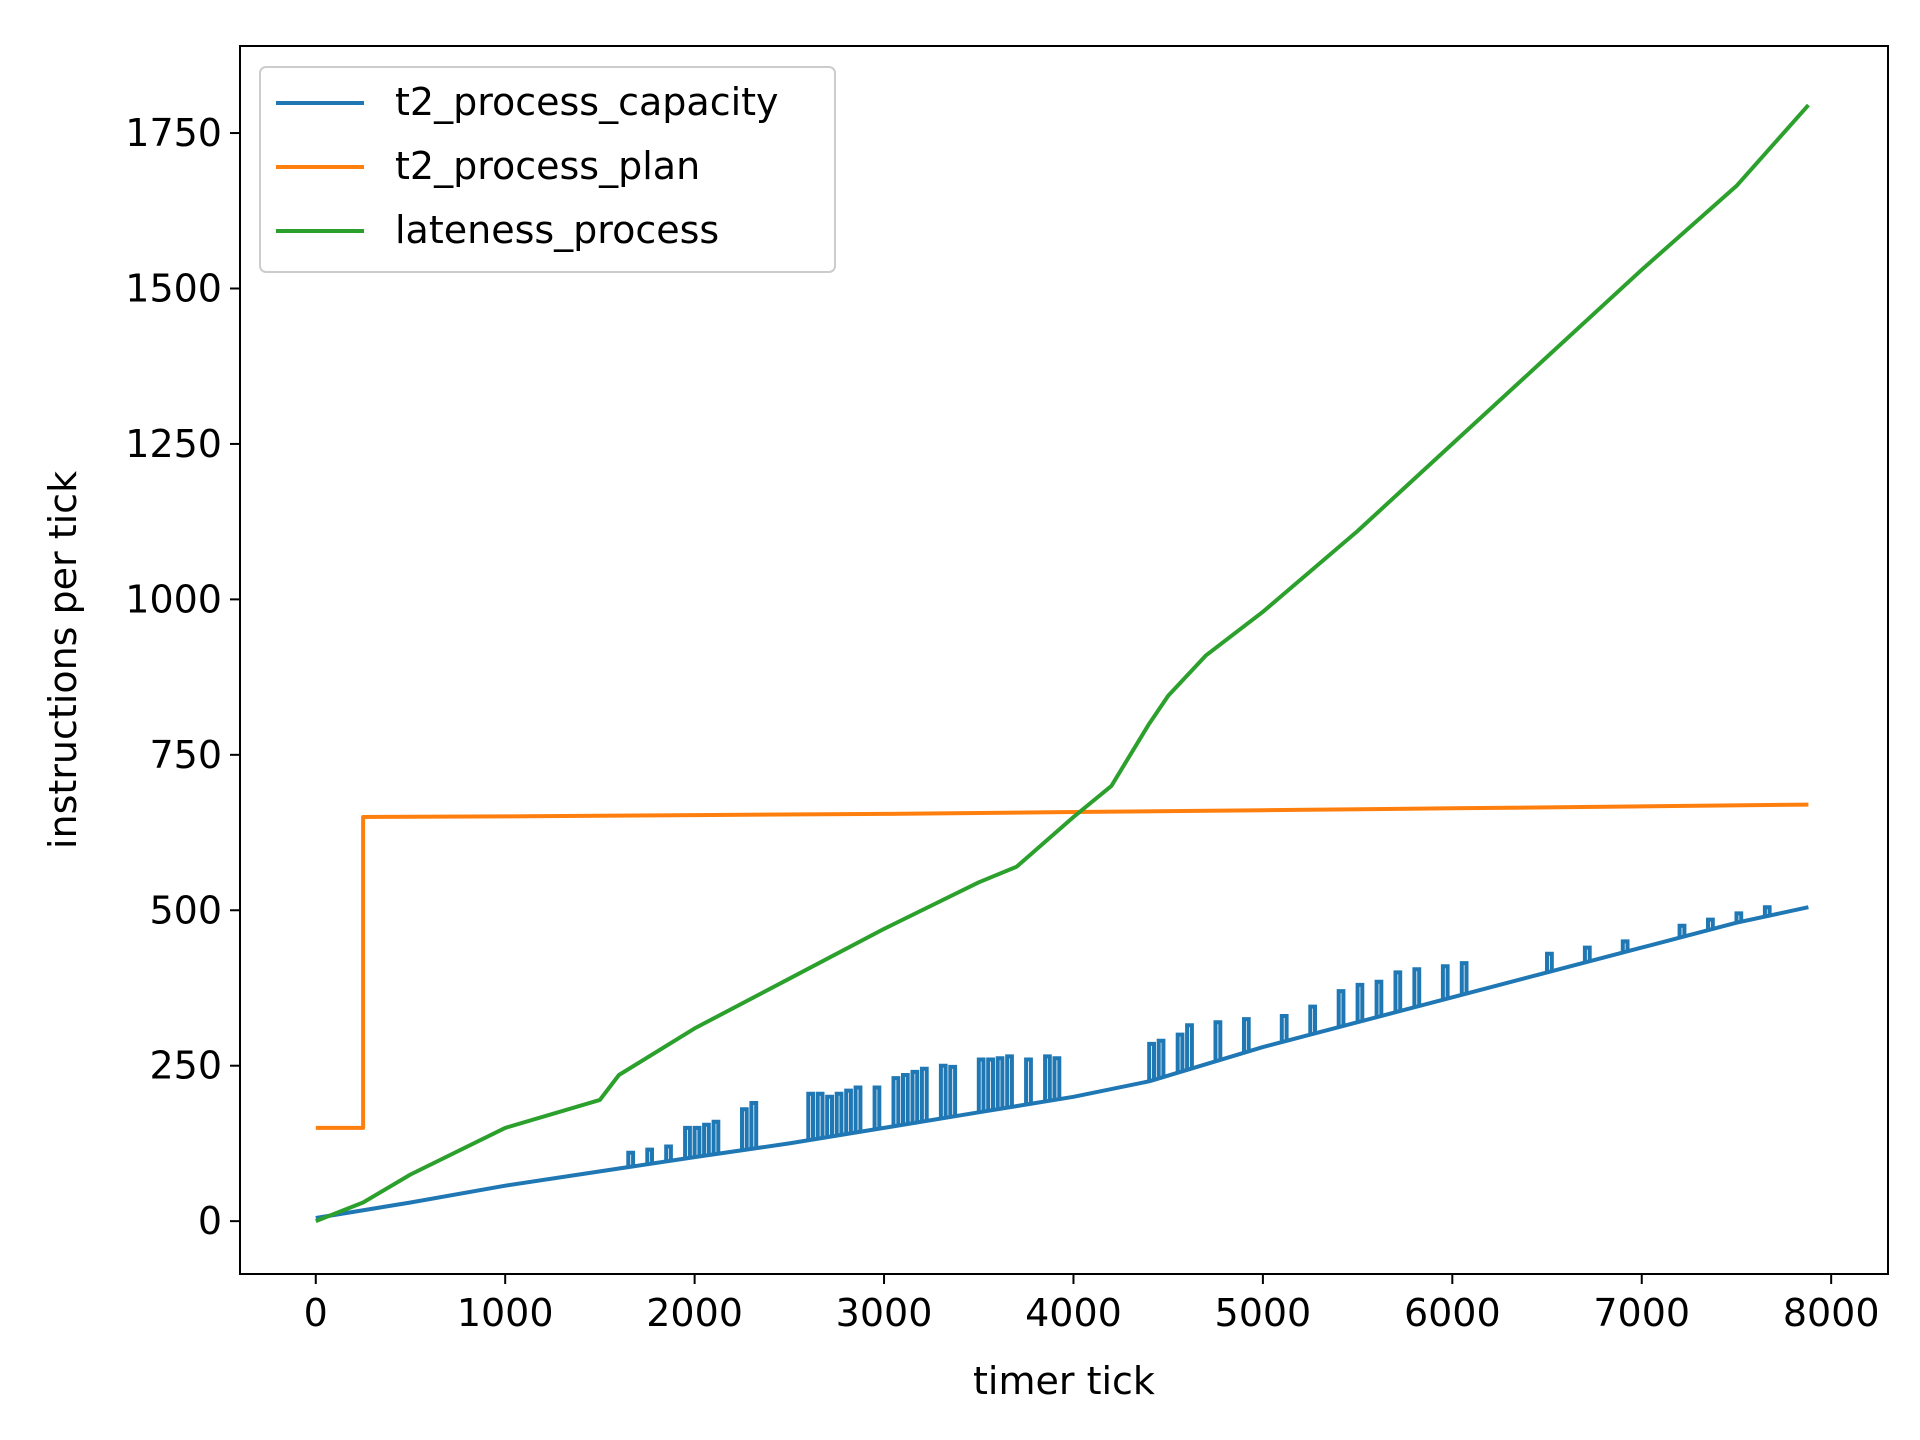 The width and height of the screenshot is (1920, 1440). What do you see at coordinates (173, 133) in the screenshot?
I see `y-tick-label: 1750` at bounding box center [173, 133].